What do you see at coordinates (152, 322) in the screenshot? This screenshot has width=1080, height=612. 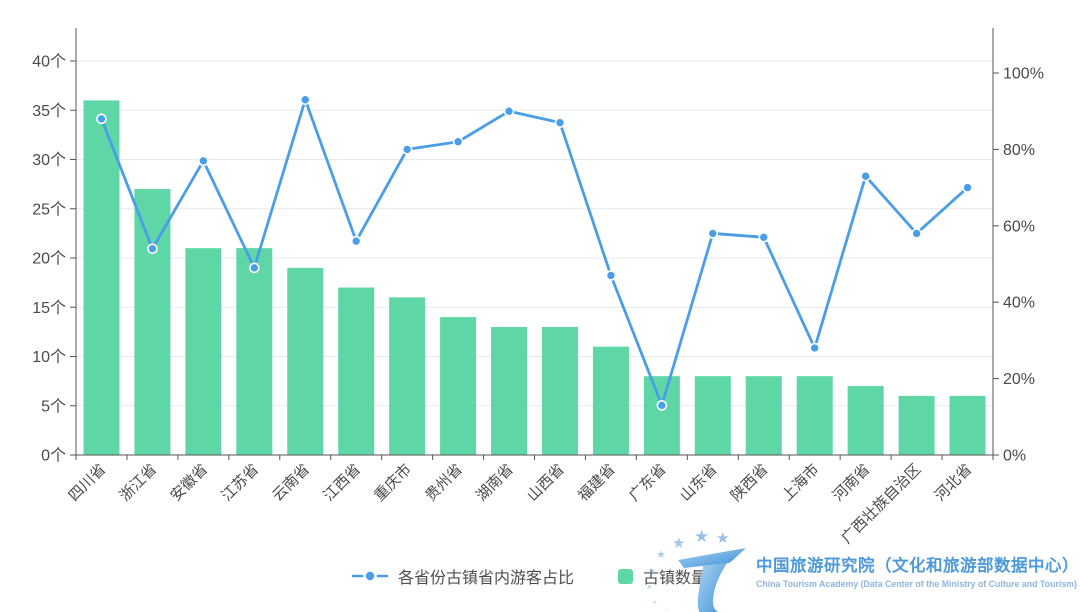 I see `bar-浙江省` at bounding box center [152, 322].